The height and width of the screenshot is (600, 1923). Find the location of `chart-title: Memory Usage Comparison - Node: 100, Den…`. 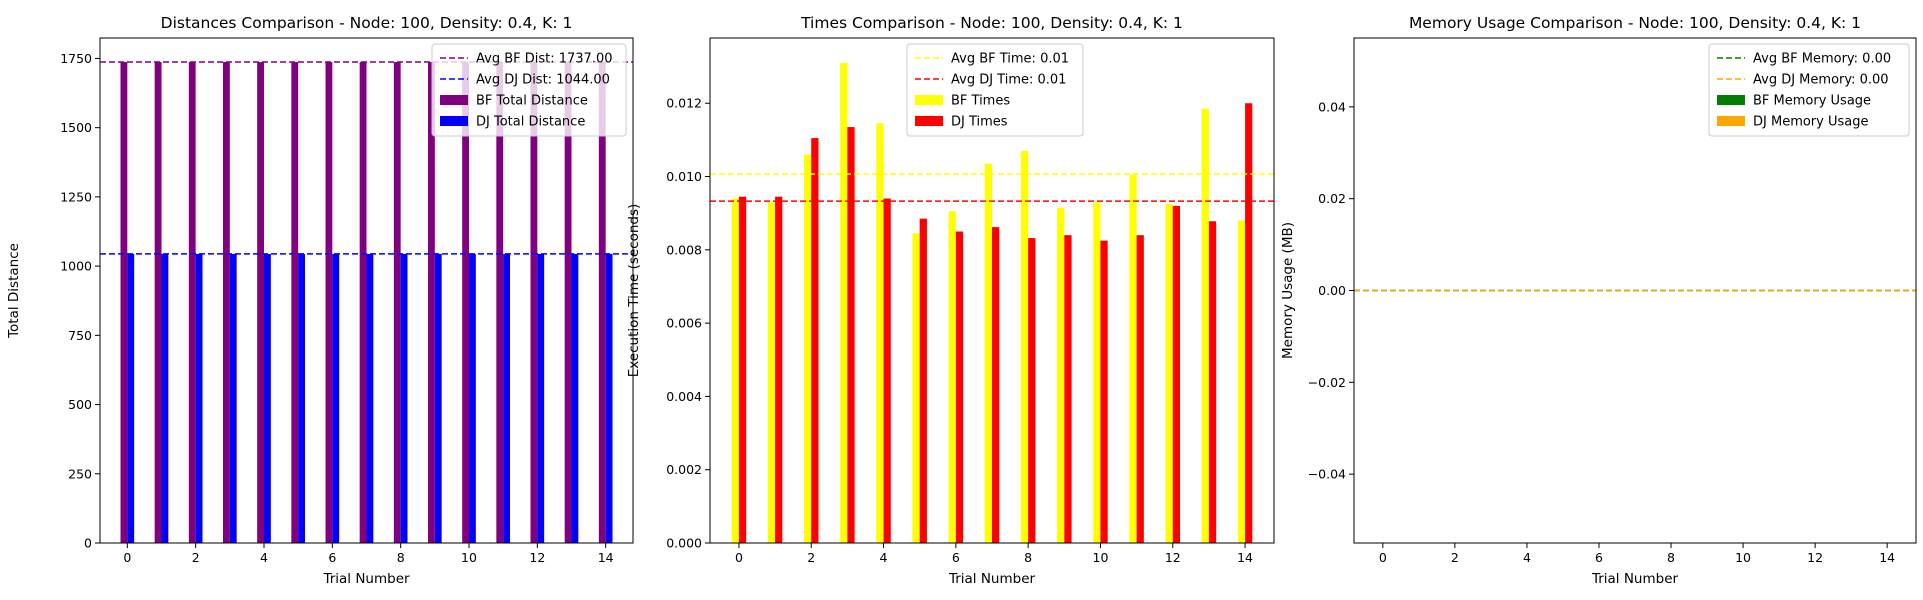

chart-title: Memory Usage Comparison - Node: 100, Den… is located at coordinates (1635, 23).